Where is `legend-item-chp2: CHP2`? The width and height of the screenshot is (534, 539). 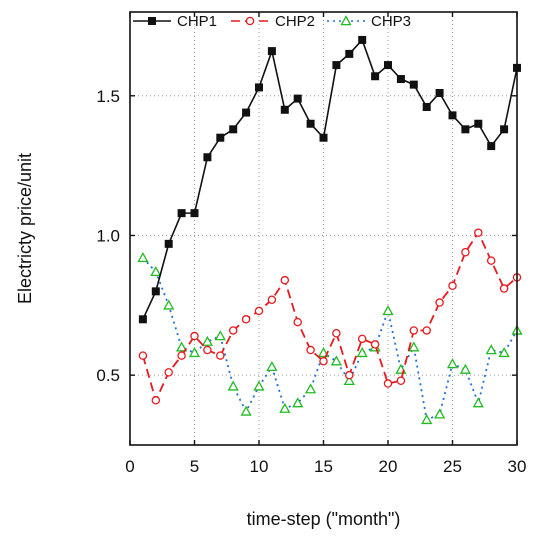 legend-item-chp2: CHP2 is located at coordinates (273, 21).